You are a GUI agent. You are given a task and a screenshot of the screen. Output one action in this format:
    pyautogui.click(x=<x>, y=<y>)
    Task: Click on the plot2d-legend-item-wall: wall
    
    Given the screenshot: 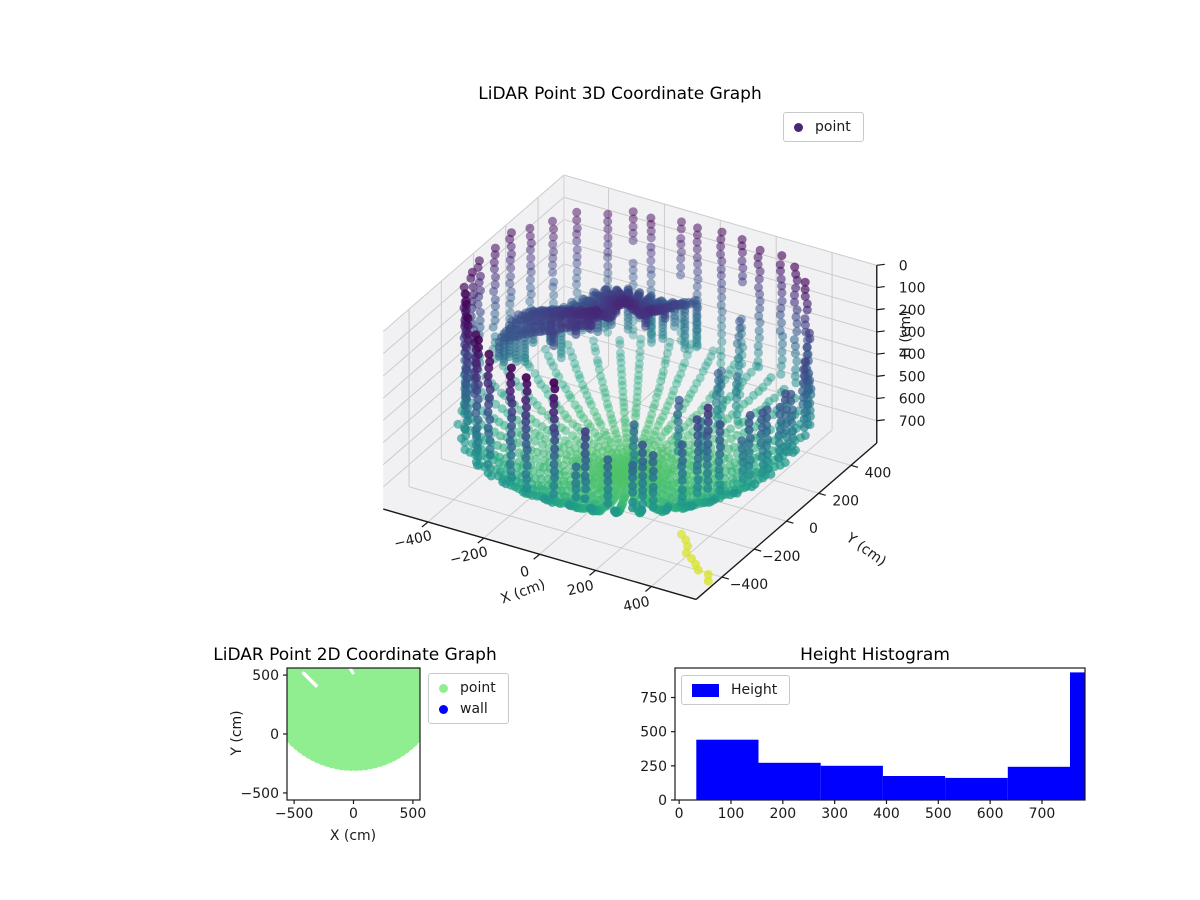 What is the action you would take?
    pyautogui.click(x=467, y=709)
    